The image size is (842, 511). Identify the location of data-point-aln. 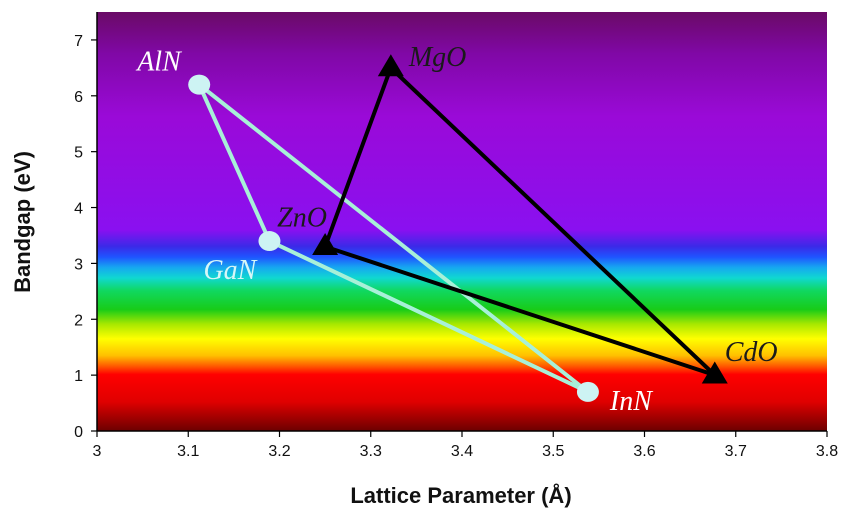
(199, 84).